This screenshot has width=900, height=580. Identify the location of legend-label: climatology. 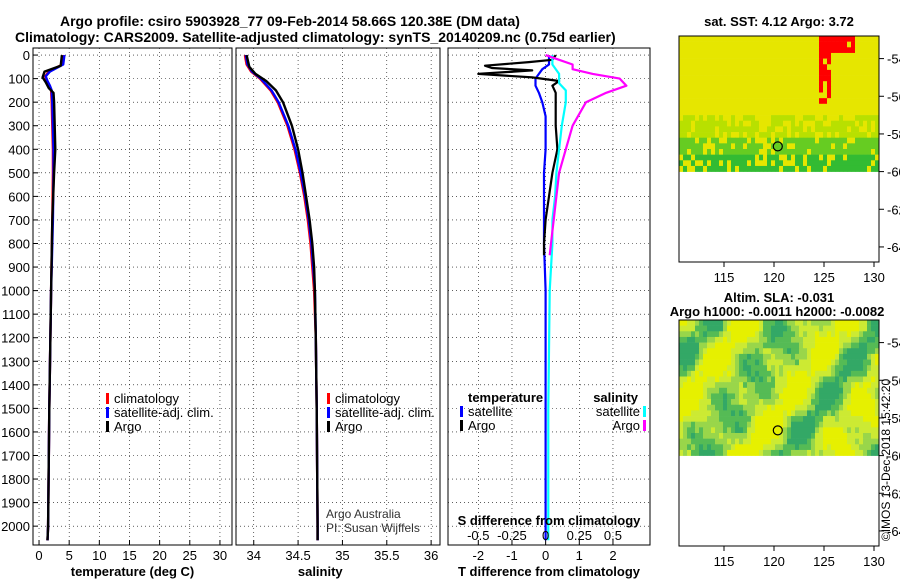
(368, 398).